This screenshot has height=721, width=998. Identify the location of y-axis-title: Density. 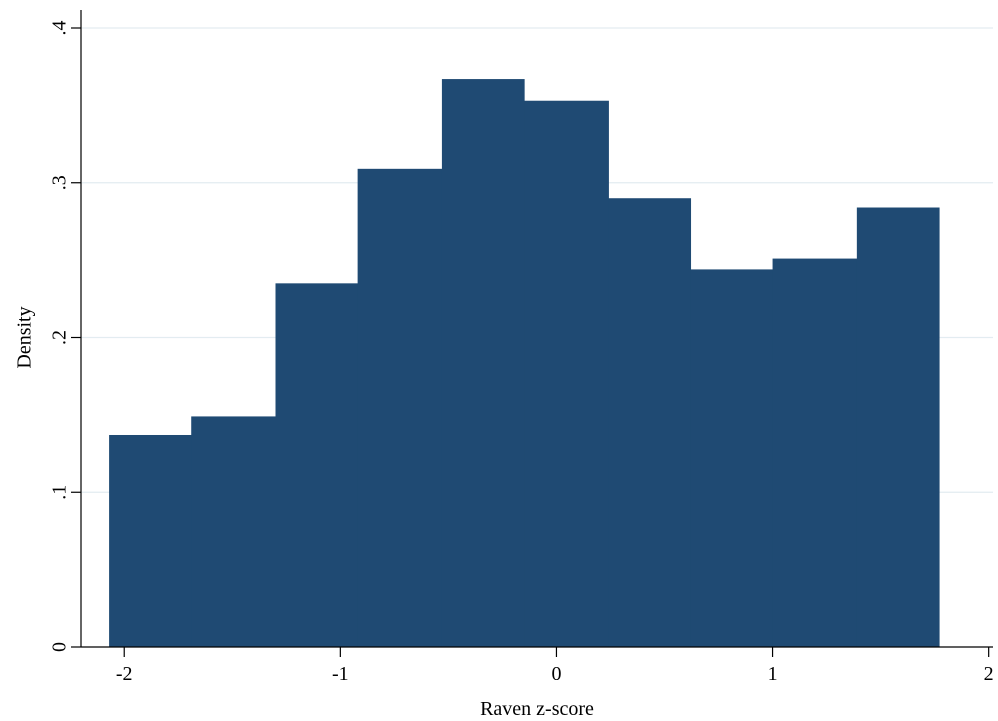
(25, 337).